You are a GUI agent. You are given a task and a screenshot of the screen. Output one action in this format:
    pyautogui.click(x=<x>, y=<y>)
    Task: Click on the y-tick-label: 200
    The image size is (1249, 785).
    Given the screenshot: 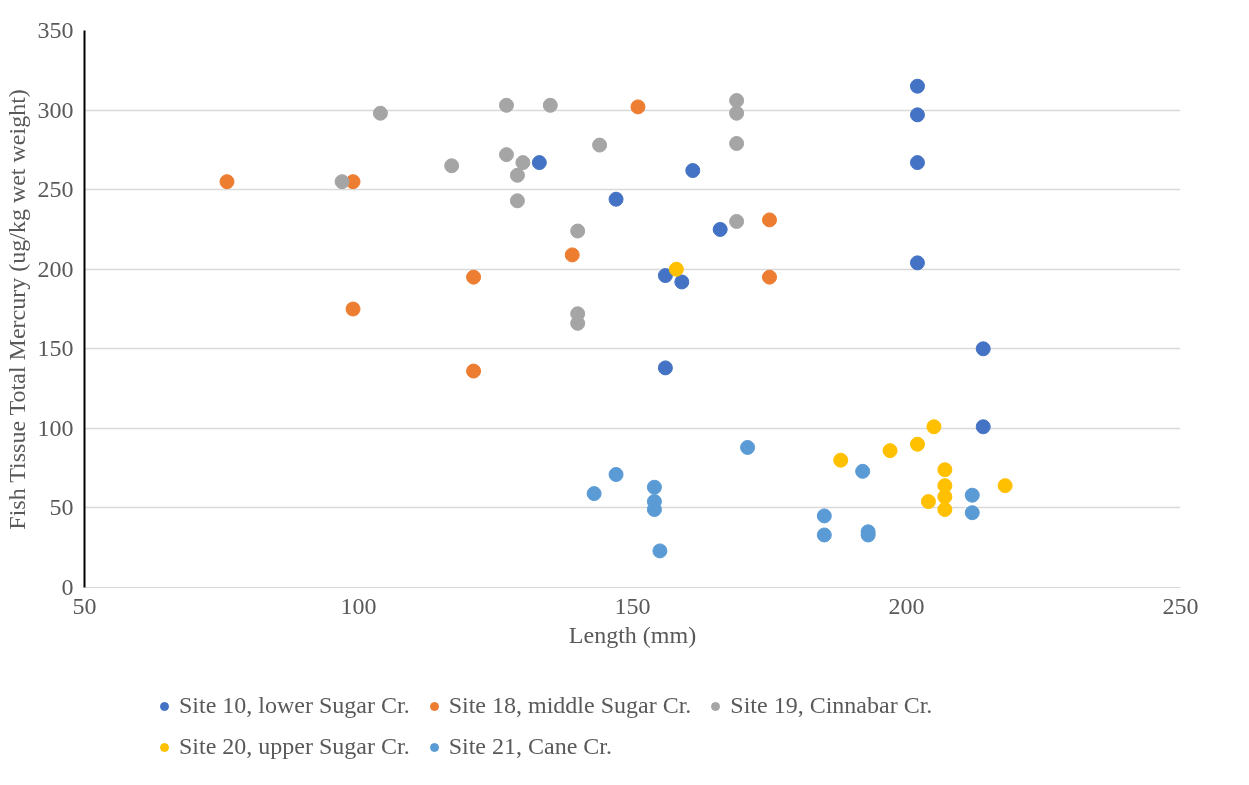 What is the action you would take?
    pyautogui.click(x=55, y=268)
    